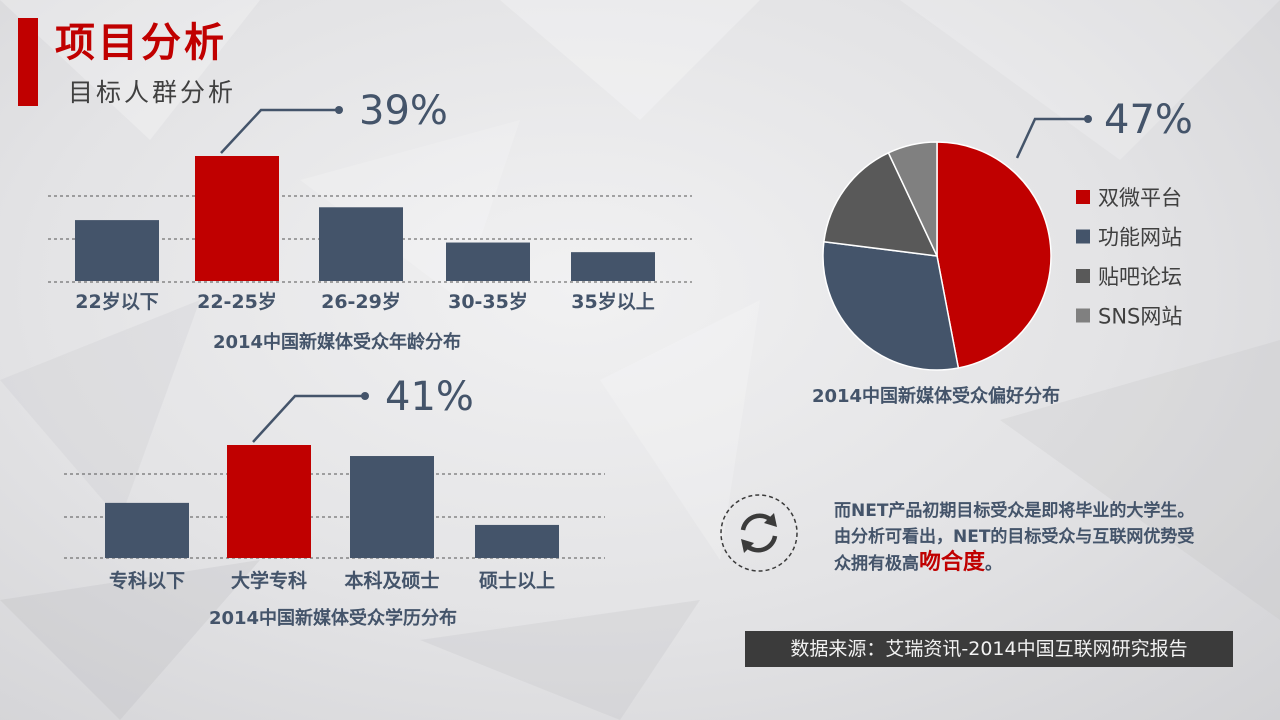  Describe the element at coordinates (994, 564) in the screenshot. I see `note-end: 。` at that location.